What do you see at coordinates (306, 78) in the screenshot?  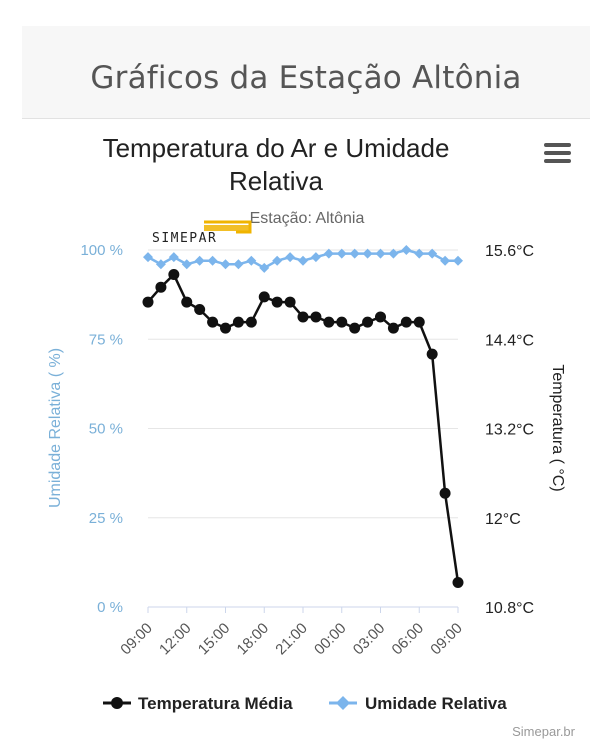 I see `page-title: Gráficos da Estação Altônia` at bounding box center [306, 78].